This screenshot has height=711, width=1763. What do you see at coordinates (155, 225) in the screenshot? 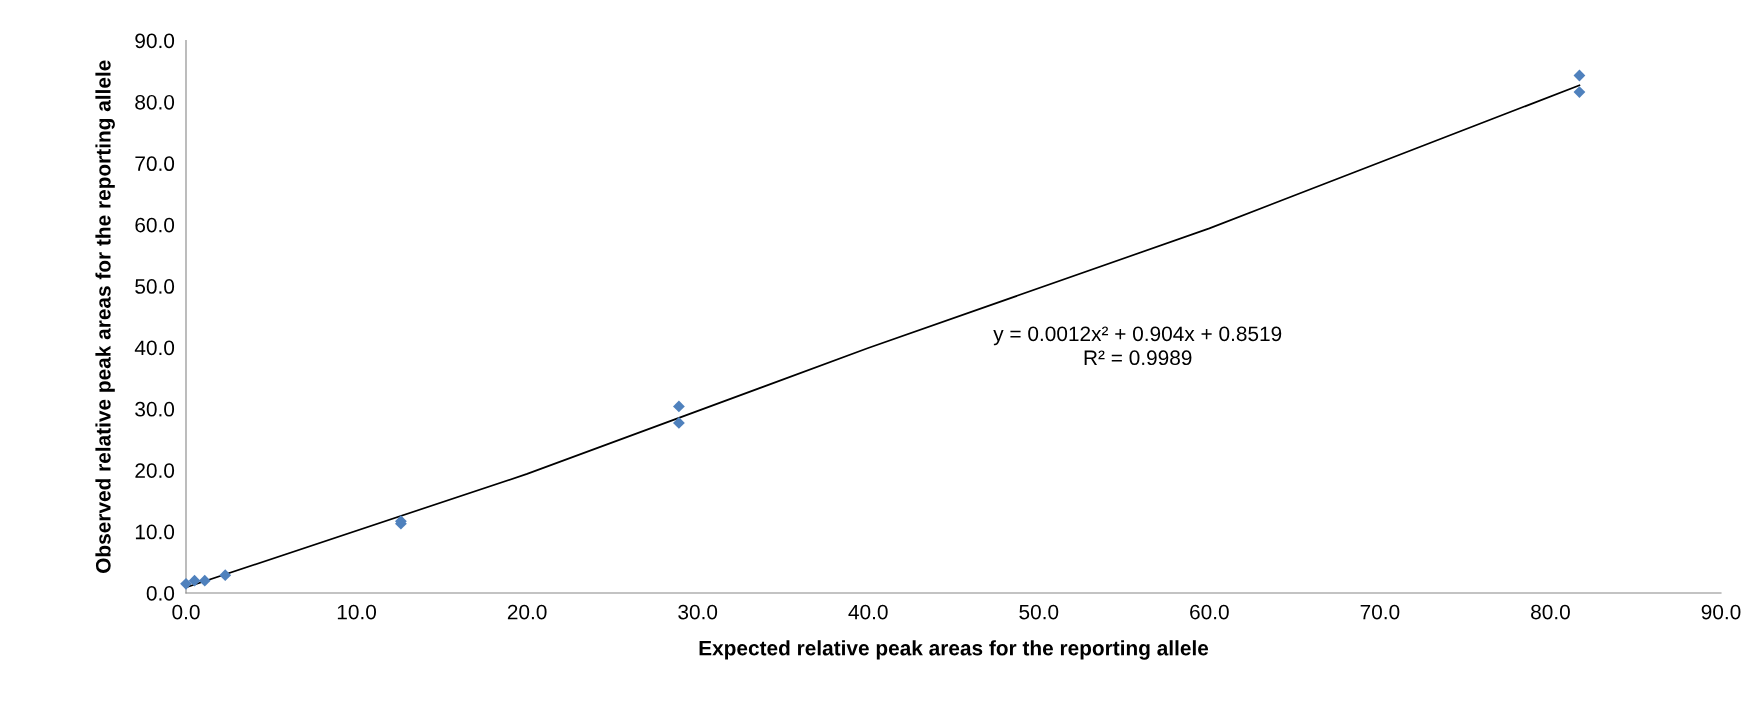
I see `y-tick-label: 60.0` at bounding box center [155, 225].